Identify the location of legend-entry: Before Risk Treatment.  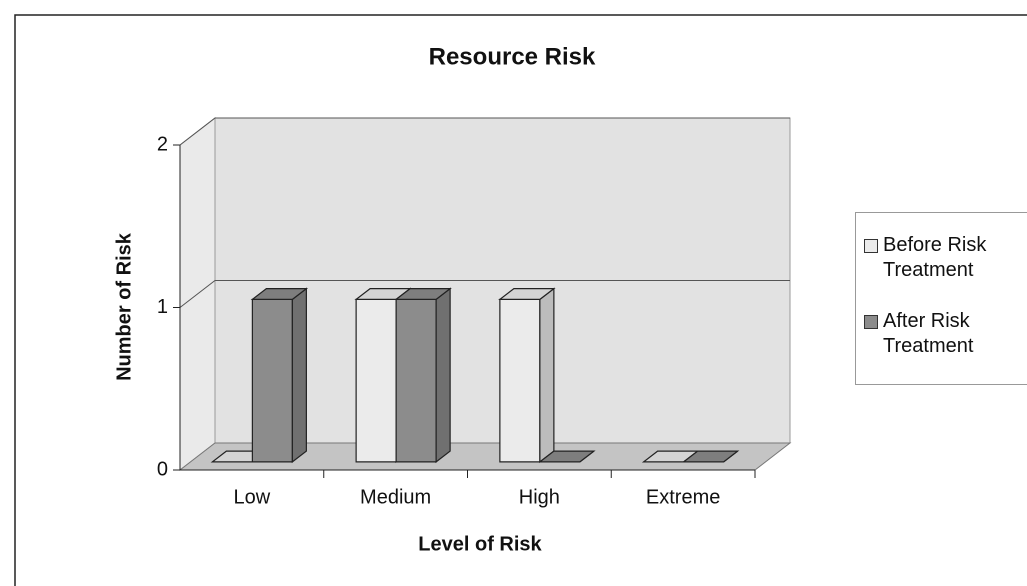
(945, 258).